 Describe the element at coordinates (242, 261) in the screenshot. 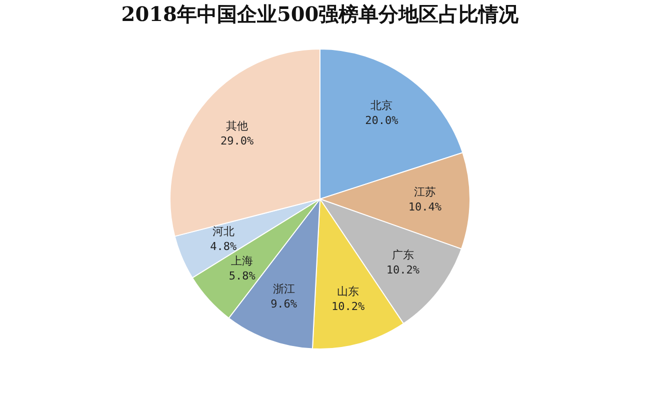

I see `slice-label: 上海` at that location.